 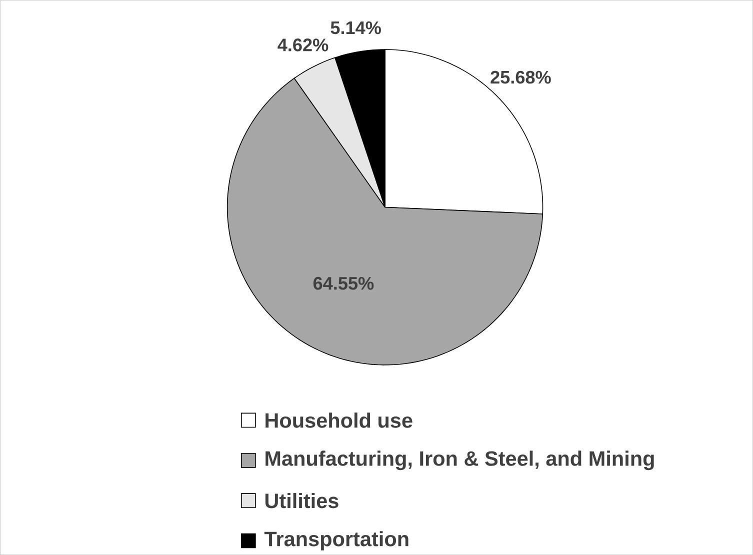 I want to click on data-label: 4.62%, so click(x=303, y=45).